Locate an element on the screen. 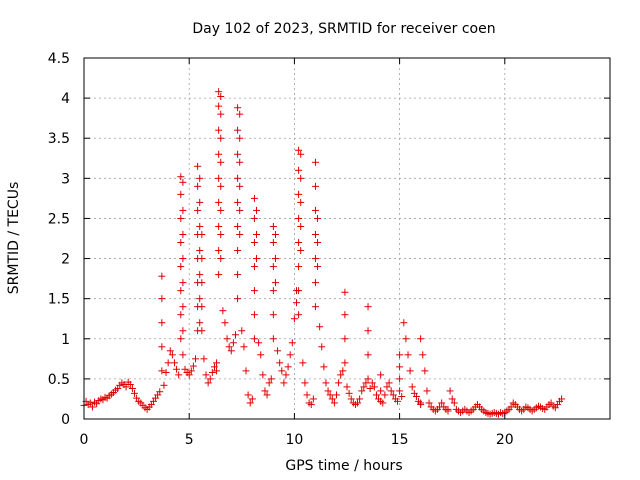 The width and height of the screenshot is (640, 480). x-tick-label: 15 is located at coordinates (400, 440).